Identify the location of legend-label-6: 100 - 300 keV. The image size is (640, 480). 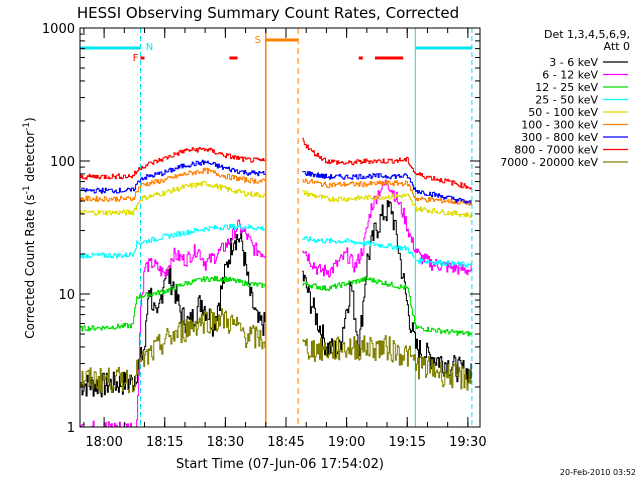
(559, 125).